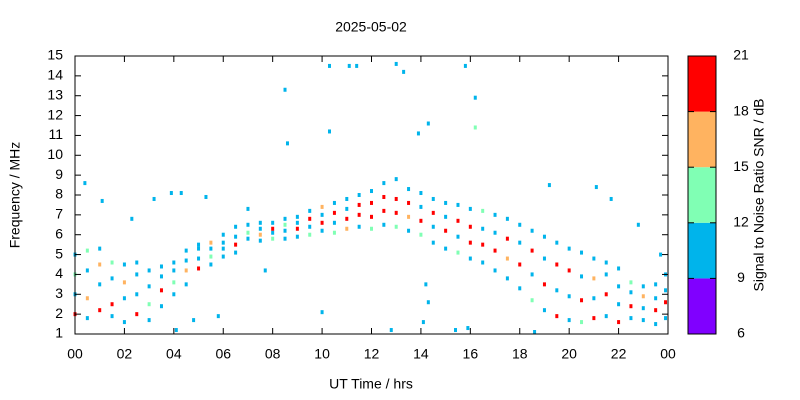 The width and height of the screenshot is (800, 400). Describe the element at coordinates (372, 354) in the screenshot. I see `x-tick-label: 12` at that location.